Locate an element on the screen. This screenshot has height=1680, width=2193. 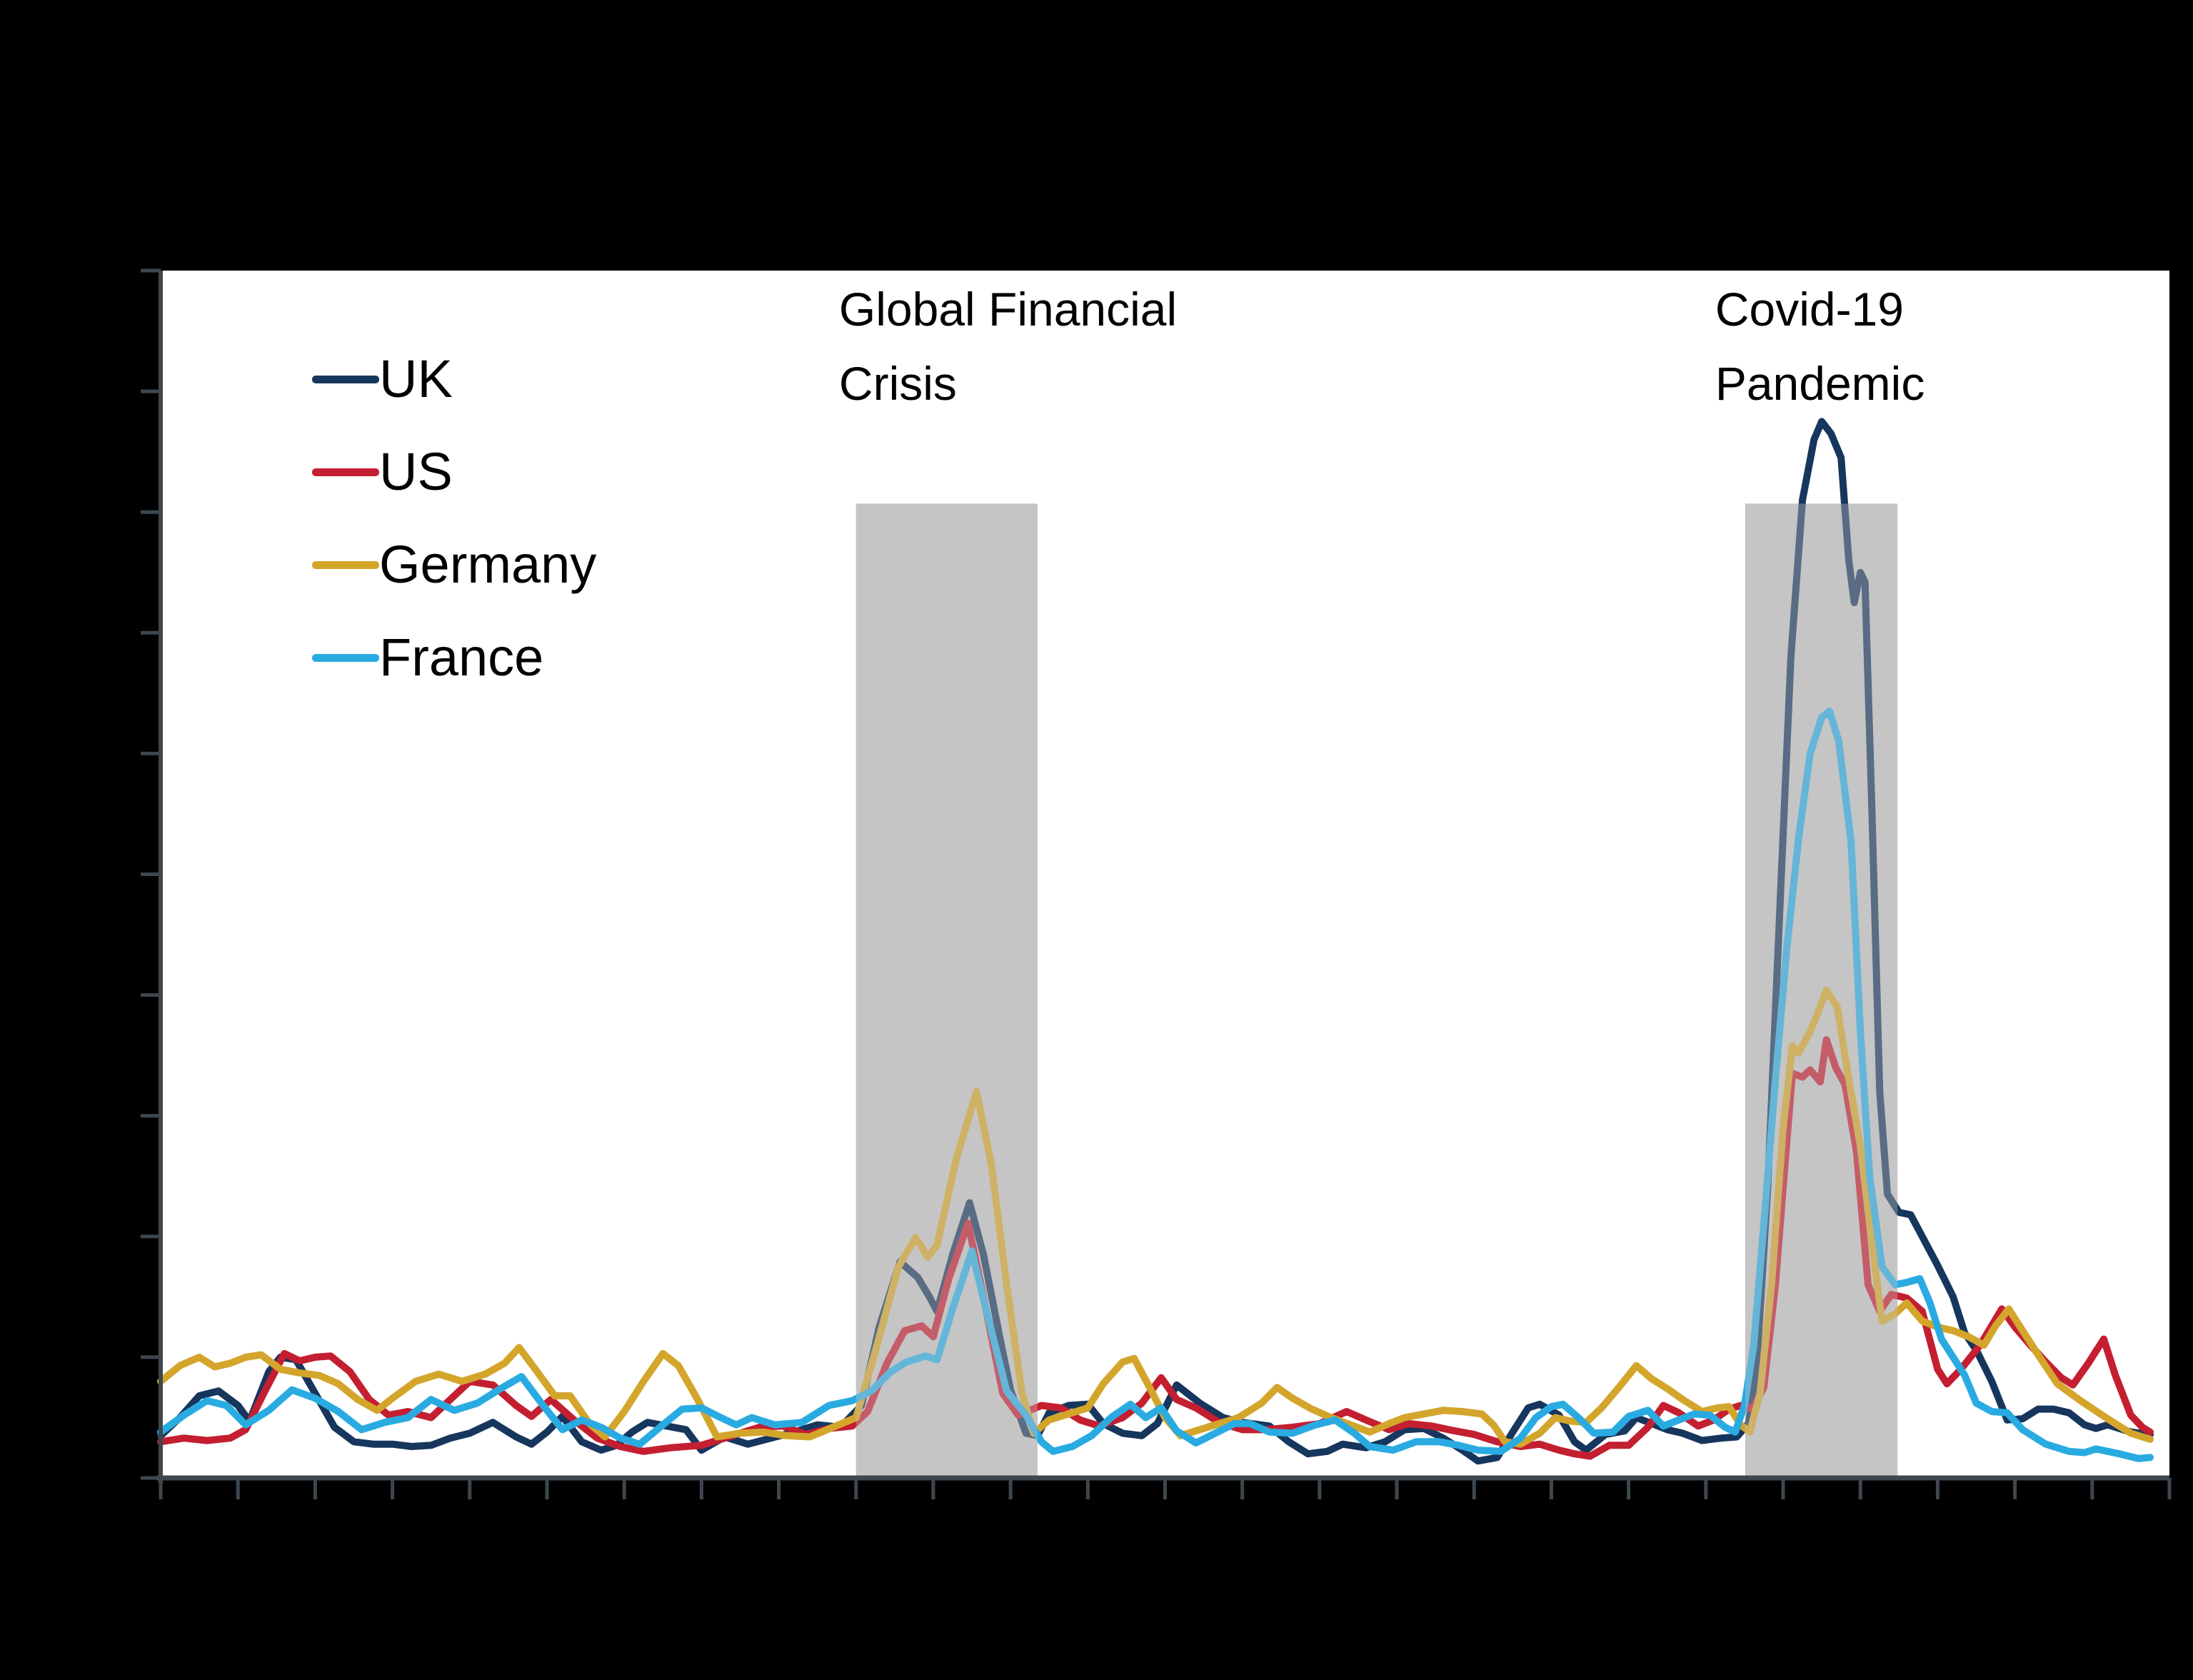
y-axis-label-8: 8 is located at coordinates (126, 516).